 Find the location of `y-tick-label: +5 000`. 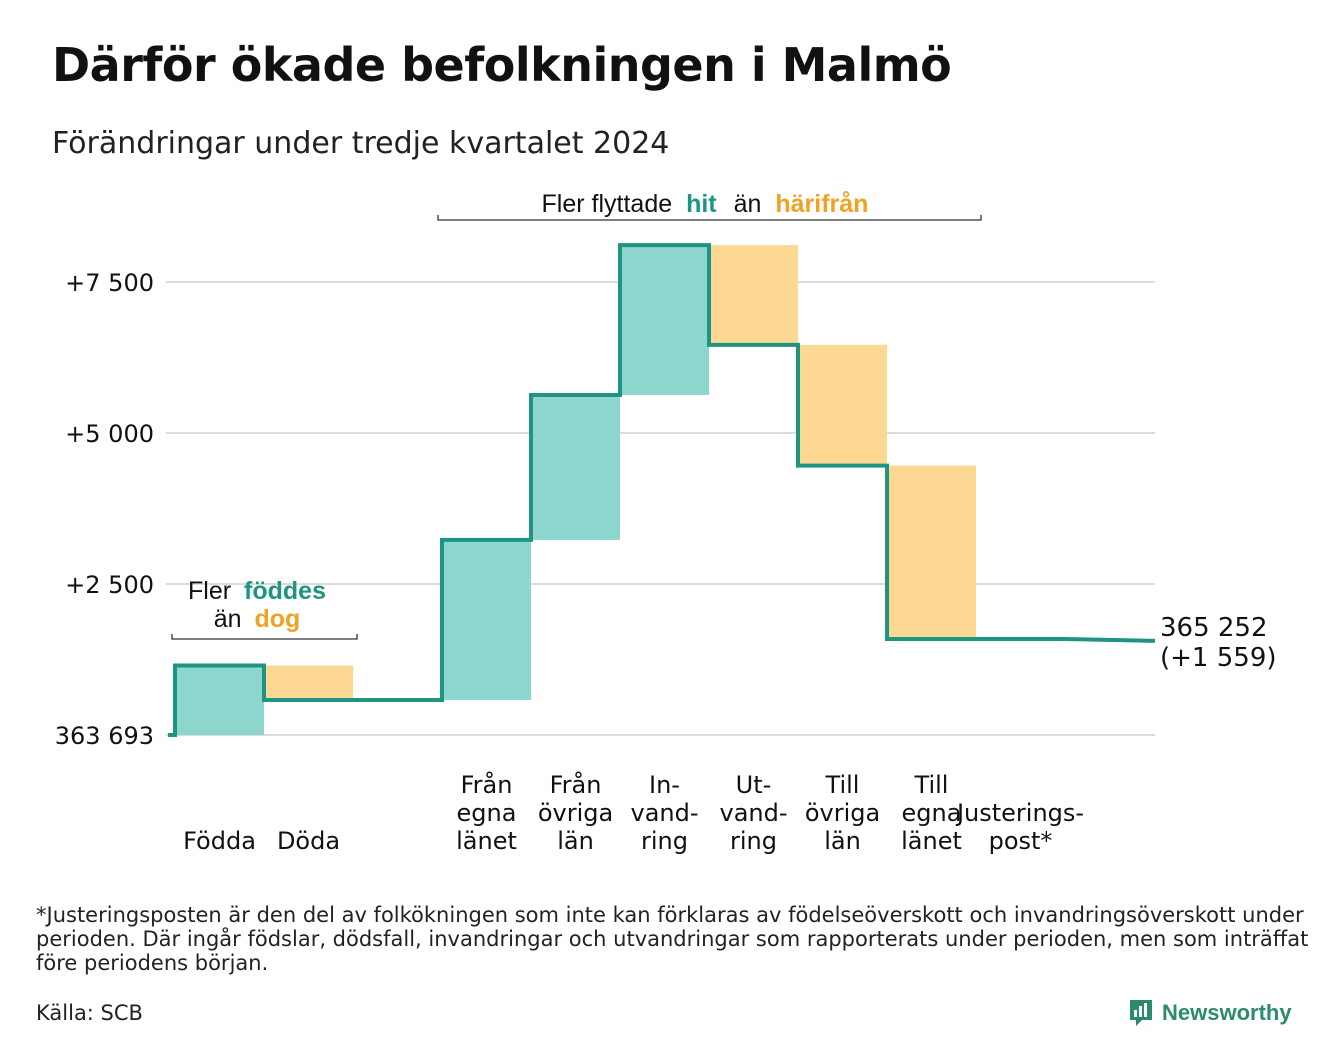

y-tick-label: +5 000 is located at coordinates (109, 434).